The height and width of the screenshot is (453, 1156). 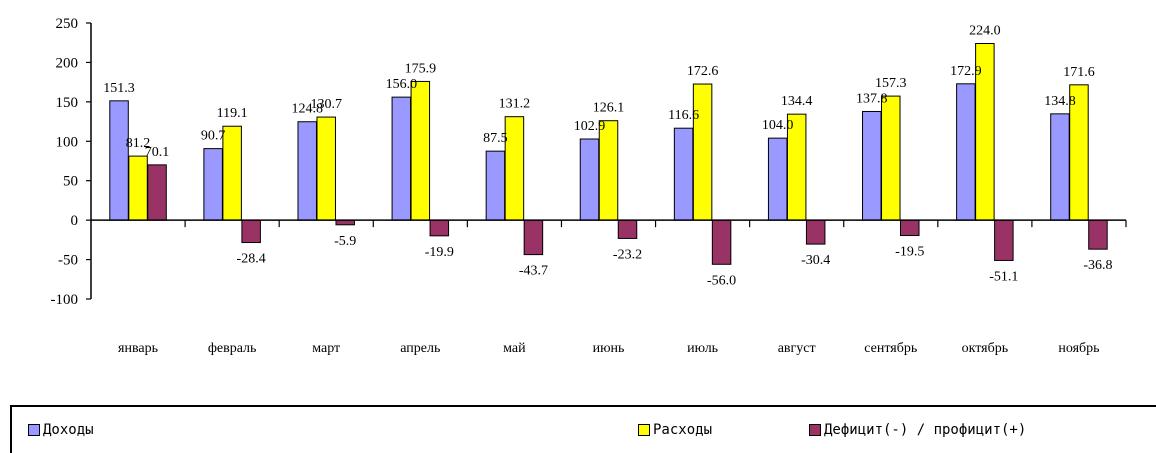 What do you see at coordinates (1078, 348) in the screenshot?
I see `category-label-10: ноябрь` at bounding box center [1078, 348].